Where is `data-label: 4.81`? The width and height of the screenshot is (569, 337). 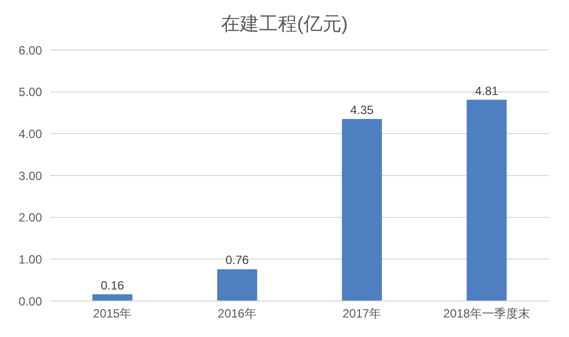 data-label: 4.81 is located at coordinates (486, 91).